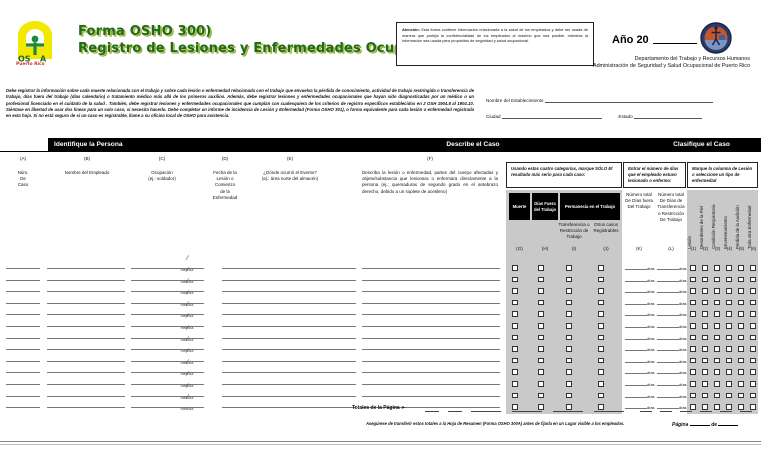 The height and width of the screenshot is (462, 761). I want to click on row-2-days-L-input: días, so click(672, 279).